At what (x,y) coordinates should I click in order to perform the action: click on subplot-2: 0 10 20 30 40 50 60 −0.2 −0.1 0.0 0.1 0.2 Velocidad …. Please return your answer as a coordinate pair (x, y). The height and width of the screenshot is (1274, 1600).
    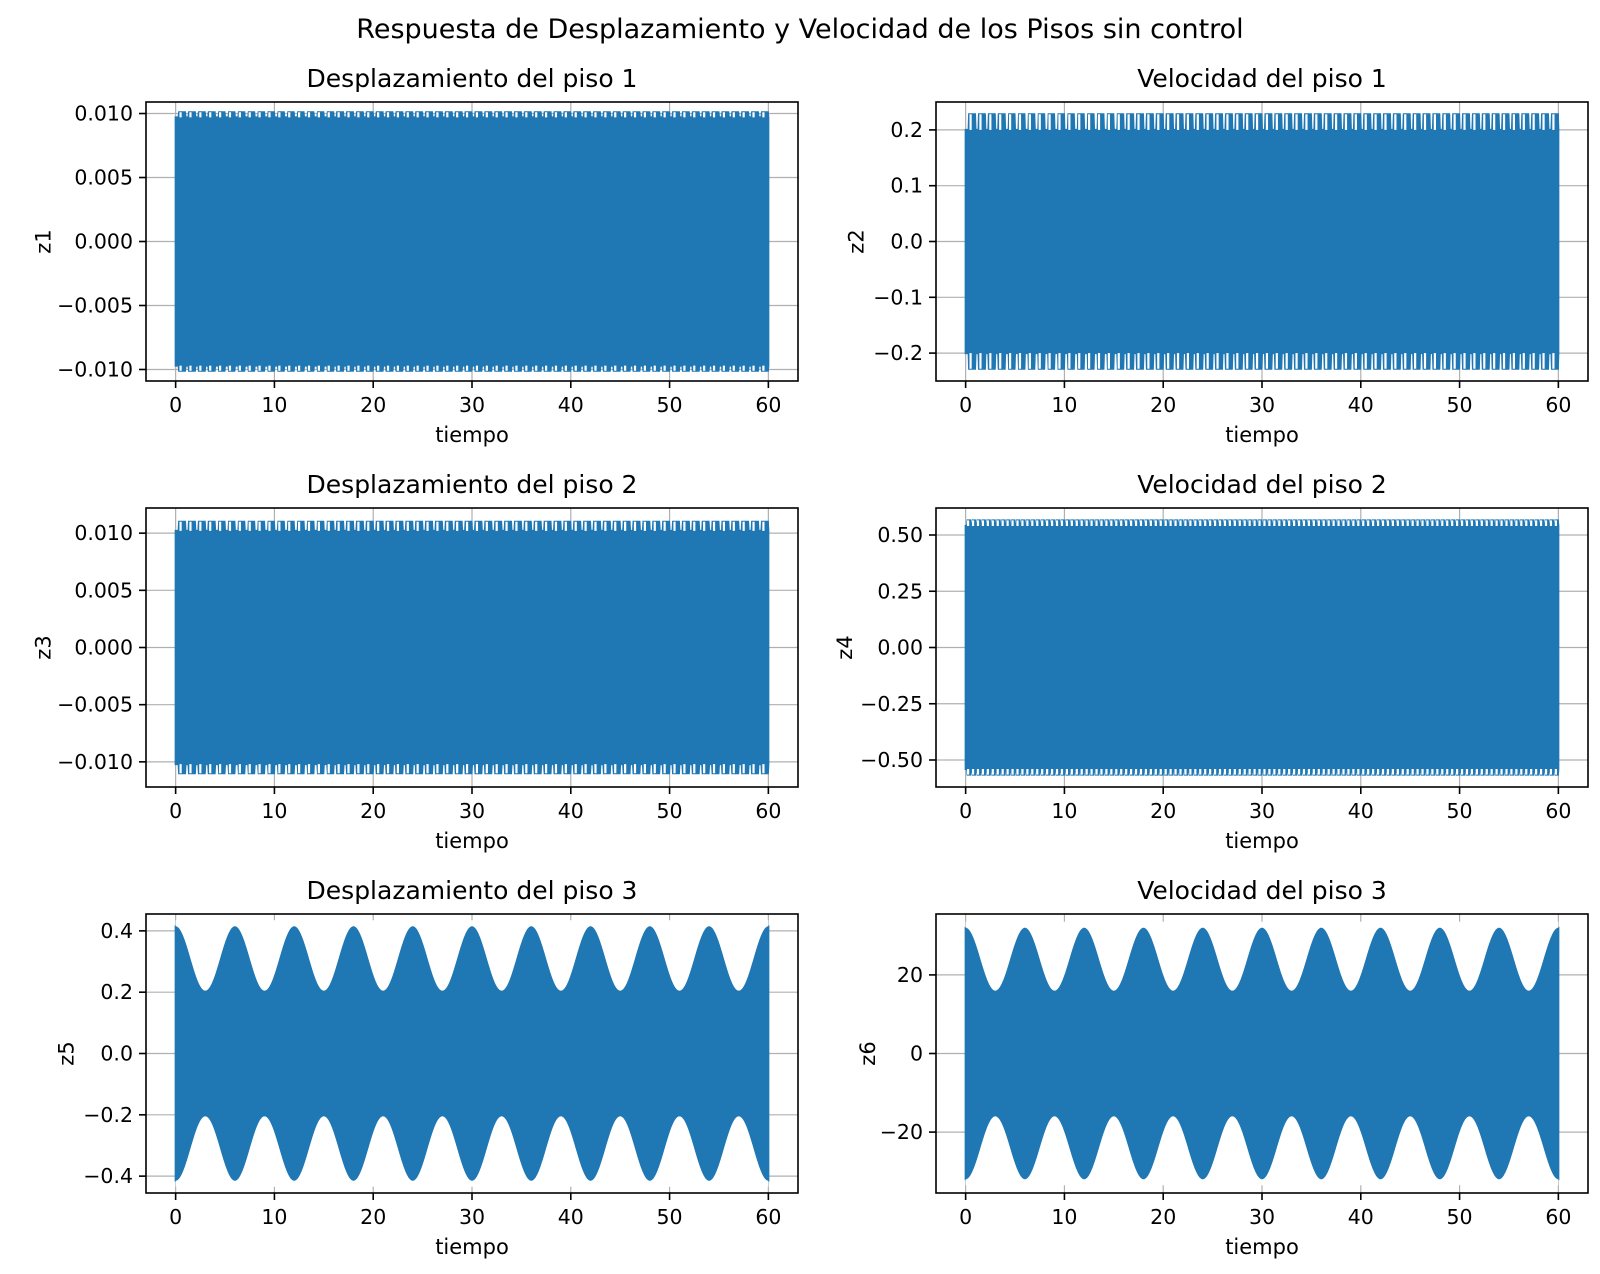
    Looking at the image, I should click on (1217, 255).